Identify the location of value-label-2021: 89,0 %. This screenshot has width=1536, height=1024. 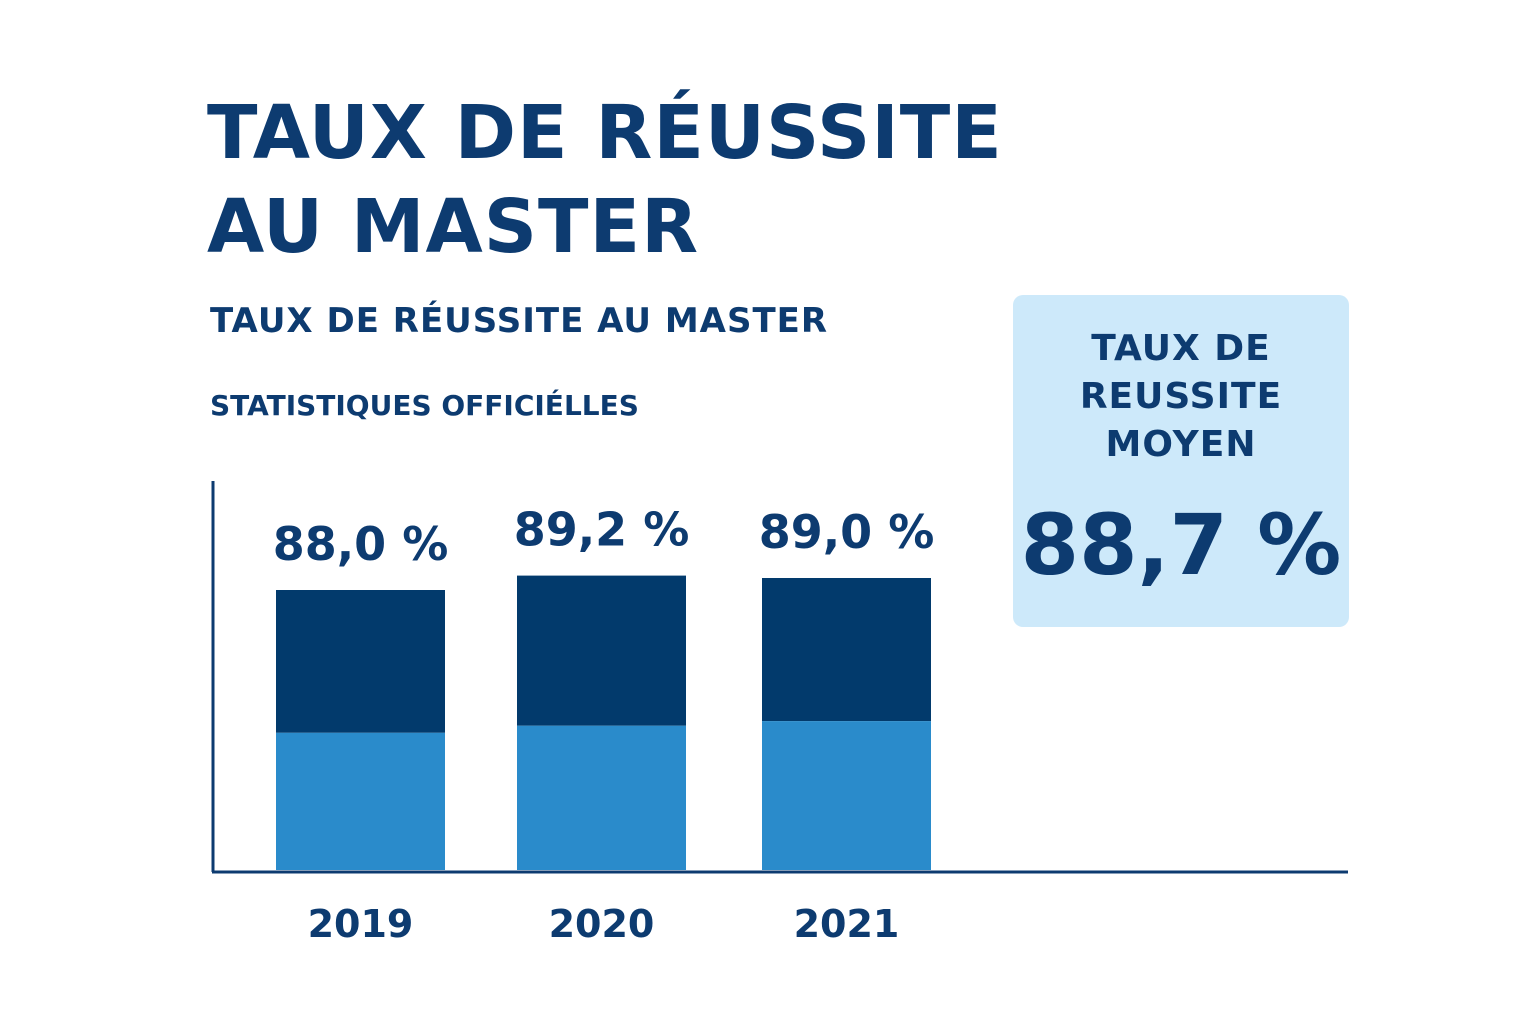
(847, 532).